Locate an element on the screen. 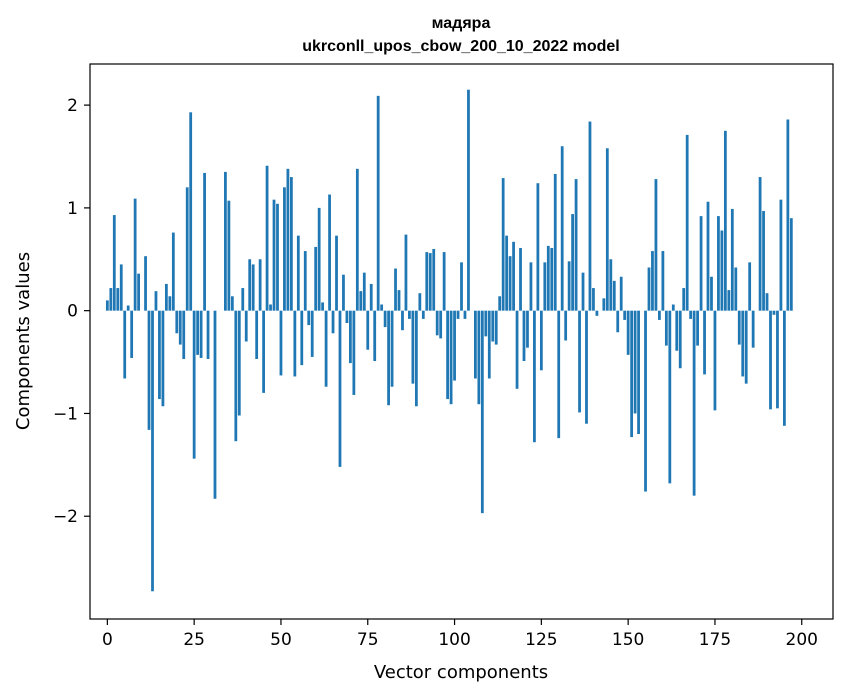  x-axis-label: Vector components is located at coordinates (461, 672).